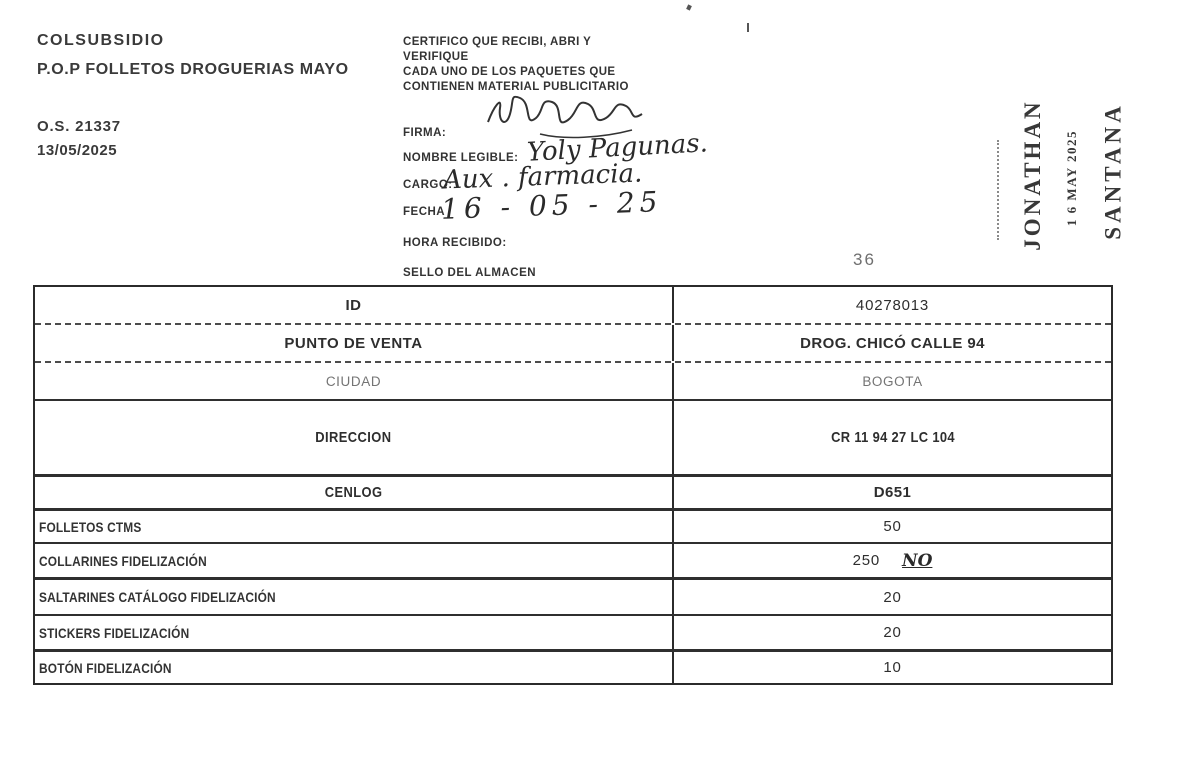  What do you see at coordinates (353, 305) in the screenshot?
I see `row-label: ID` at bounding box center [353, 305].